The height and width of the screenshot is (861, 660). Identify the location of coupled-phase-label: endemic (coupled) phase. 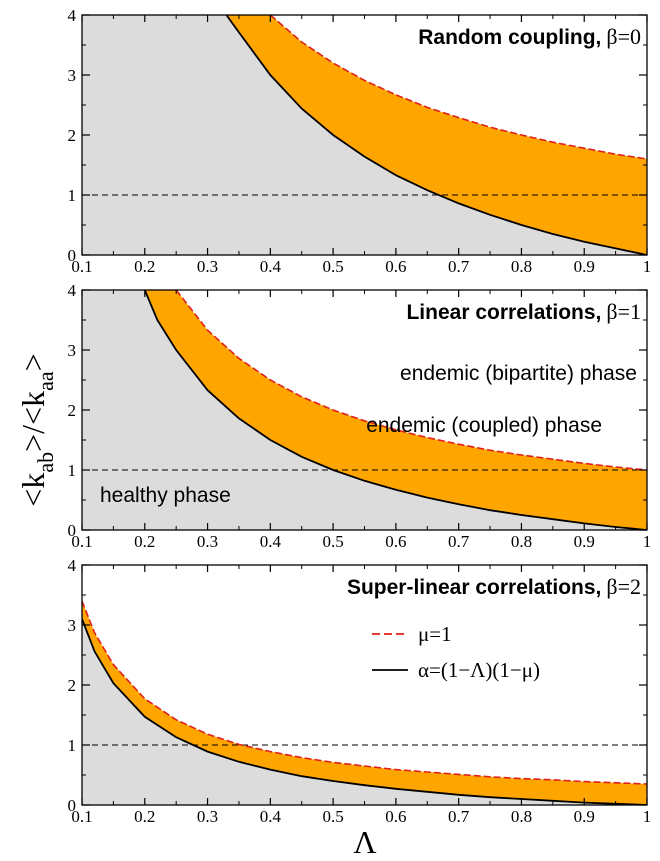
(484, 425).